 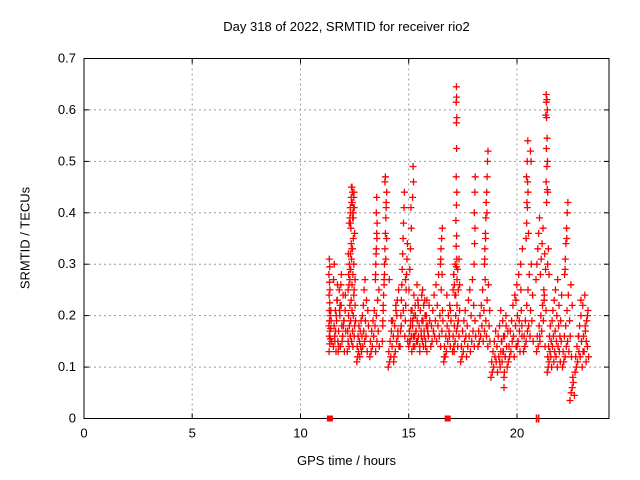 I want to click on x-tick-label: 0, so click(x=83, y=433).